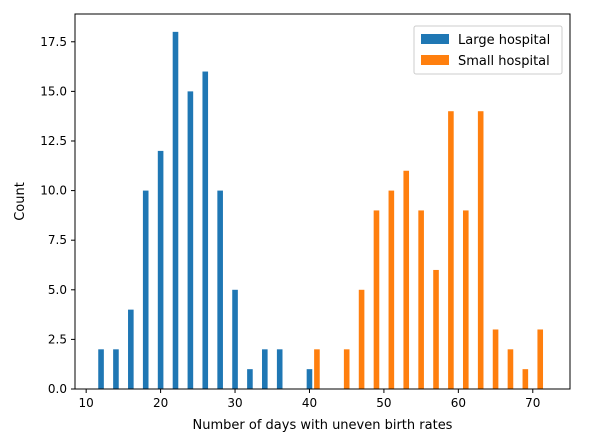  Describe the element at coordinates (435, 60) in the screenshot. I see `legend-swatch-small-hospital` at that location.